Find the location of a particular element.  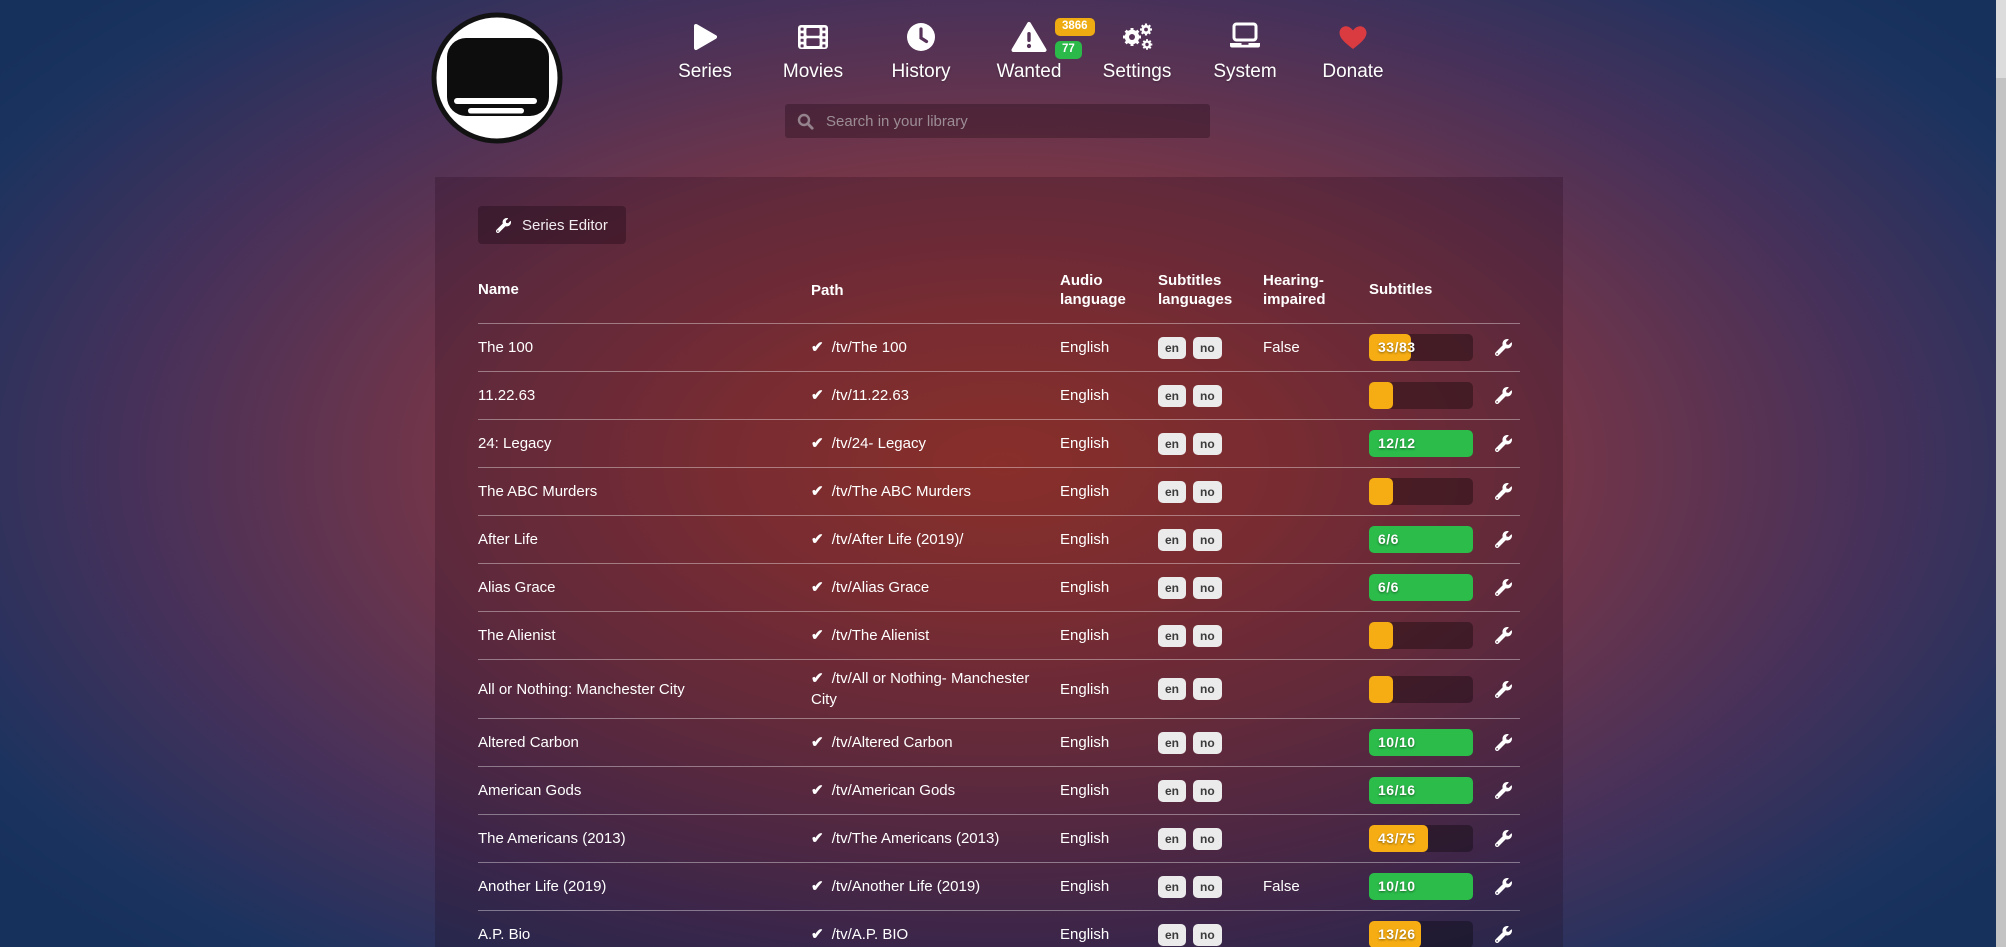

subtitles-progress-cell: 6/6 is located at coordinates (1432, 587).